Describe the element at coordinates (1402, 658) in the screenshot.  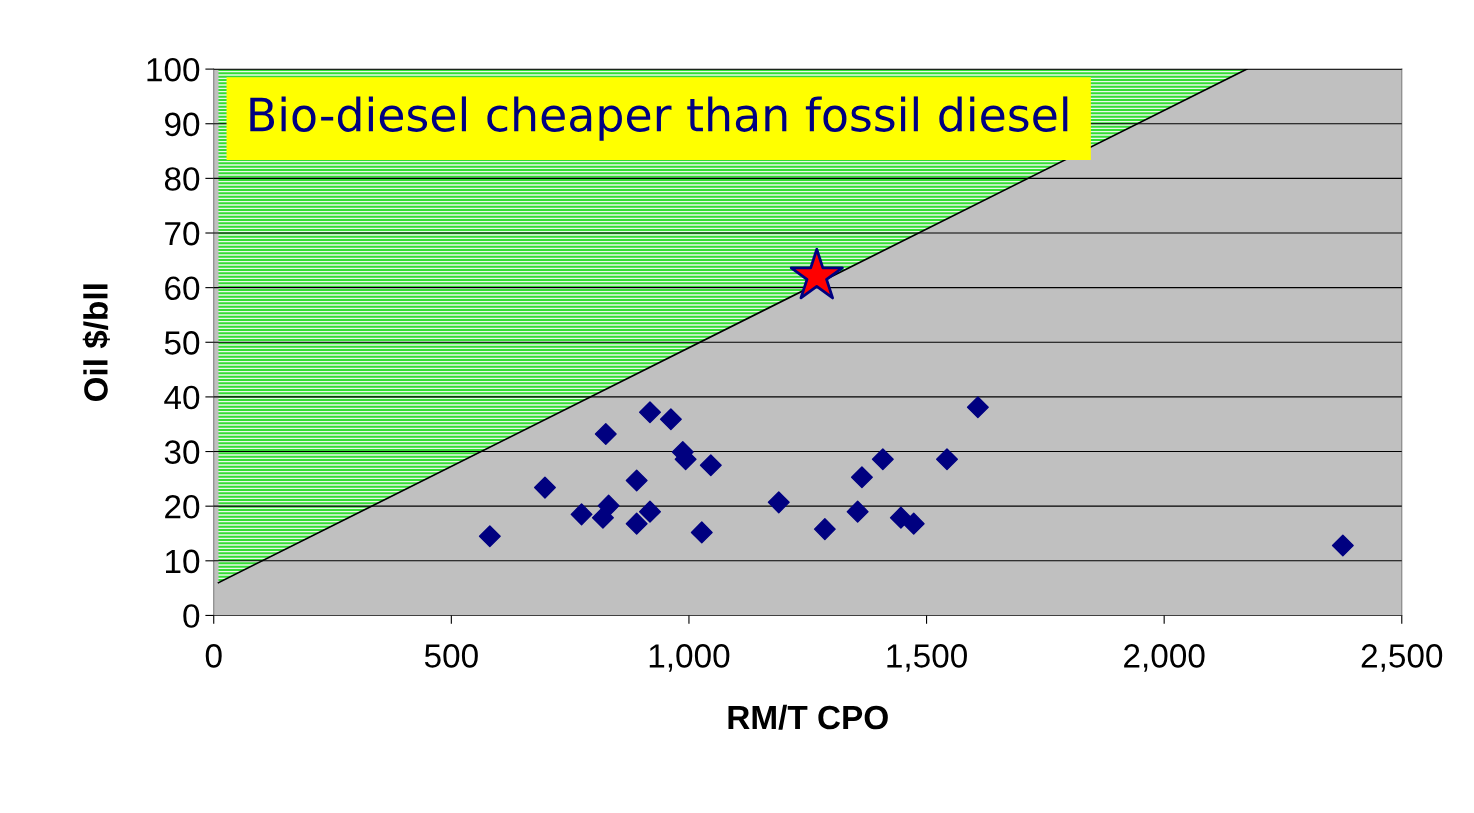
I see `x-tick-label: 2,500` at that location.